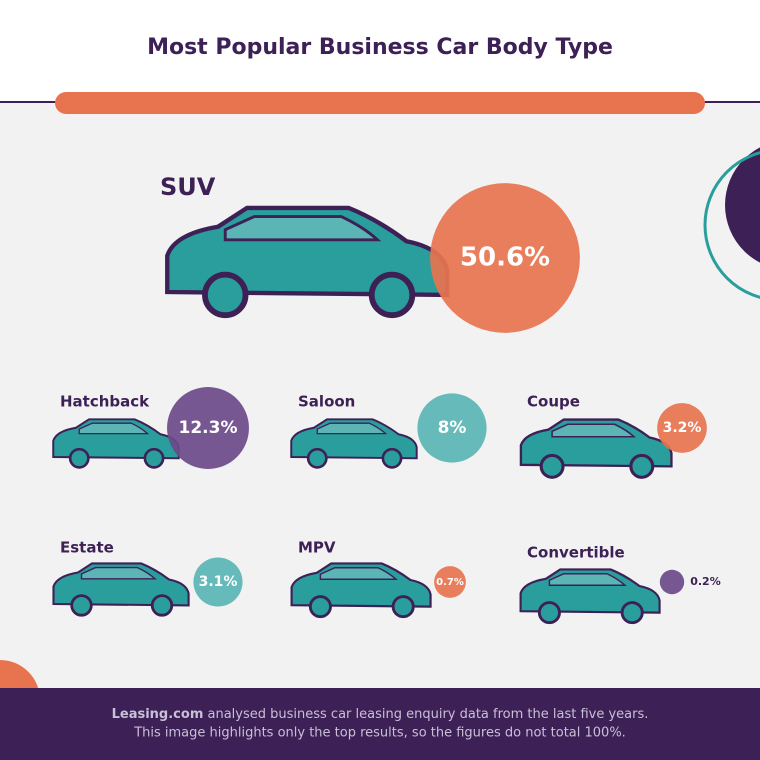  What do you see at coordinates (576, 553) in the screenshot?
I see `category-label: Convertible` at bounding box center [576, 553].